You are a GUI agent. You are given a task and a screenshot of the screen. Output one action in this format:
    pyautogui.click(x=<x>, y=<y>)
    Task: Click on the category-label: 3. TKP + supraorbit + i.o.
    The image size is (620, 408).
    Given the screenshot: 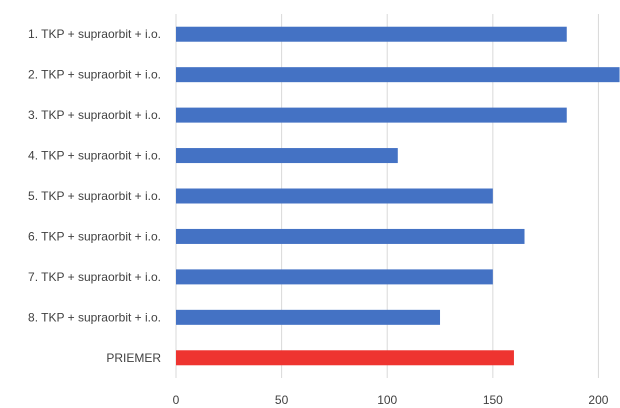 What is the action you would take?
    pyautogui.click(x=94, y=115)
    